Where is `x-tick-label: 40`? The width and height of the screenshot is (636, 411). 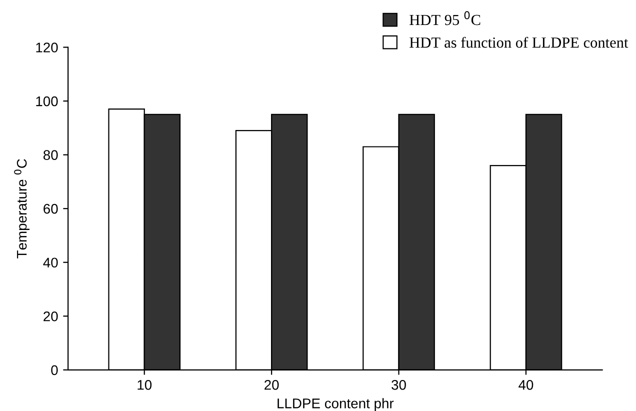
x-tick-label: 40 is located at coordinates (526, 385).